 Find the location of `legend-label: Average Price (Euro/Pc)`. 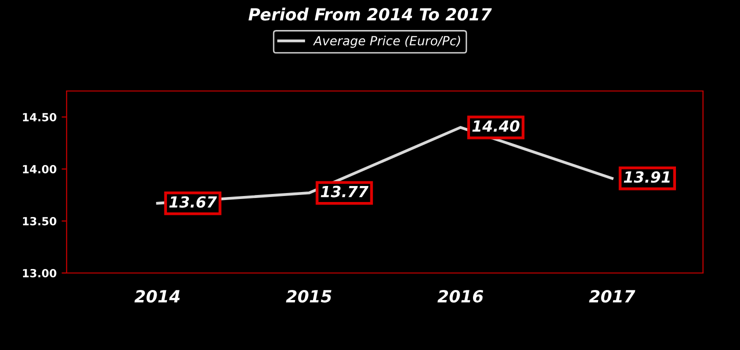

legend-label: Average Price (Euro/Pc) is located at coordinates (386, 42).